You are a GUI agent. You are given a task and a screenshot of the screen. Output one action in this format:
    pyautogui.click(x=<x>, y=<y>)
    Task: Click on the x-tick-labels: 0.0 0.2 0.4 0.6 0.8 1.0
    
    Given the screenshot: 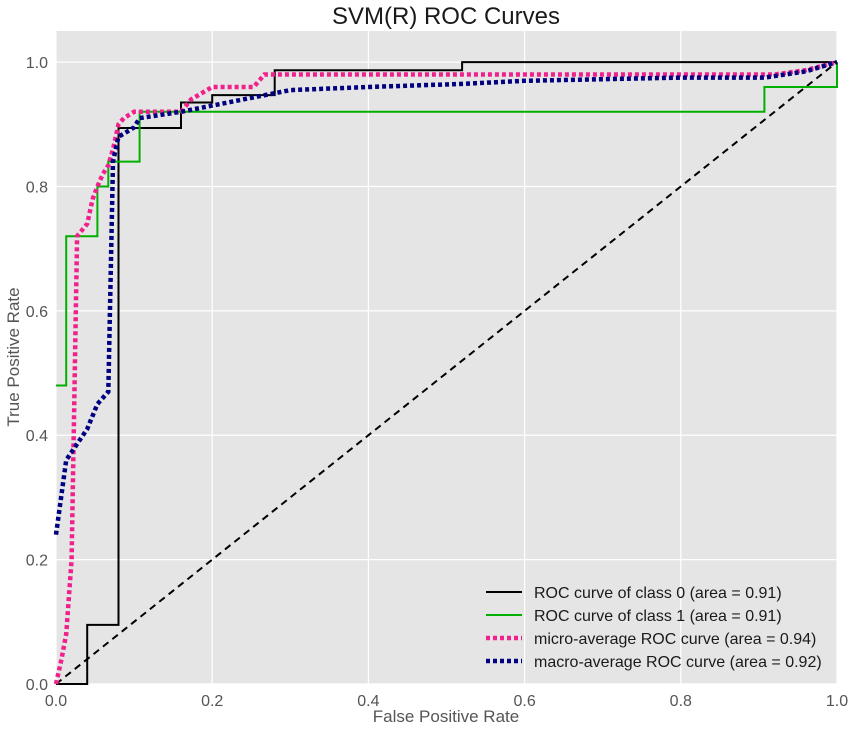 What is the action you would take?
    pyautogui.click(x=446, y=701)
    